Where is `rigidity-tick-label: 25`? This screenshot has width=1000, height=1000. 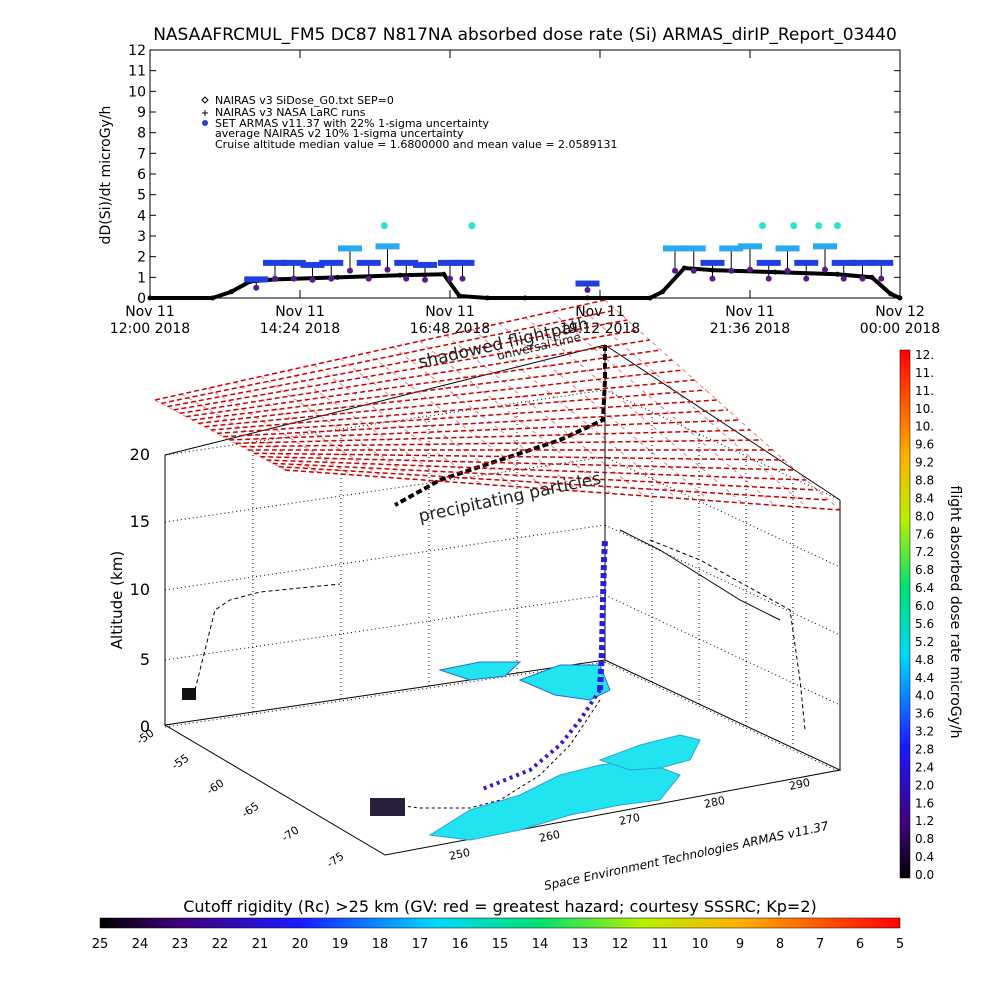 rigidity-tick-label: 25 is located at coordinates (100, 944).